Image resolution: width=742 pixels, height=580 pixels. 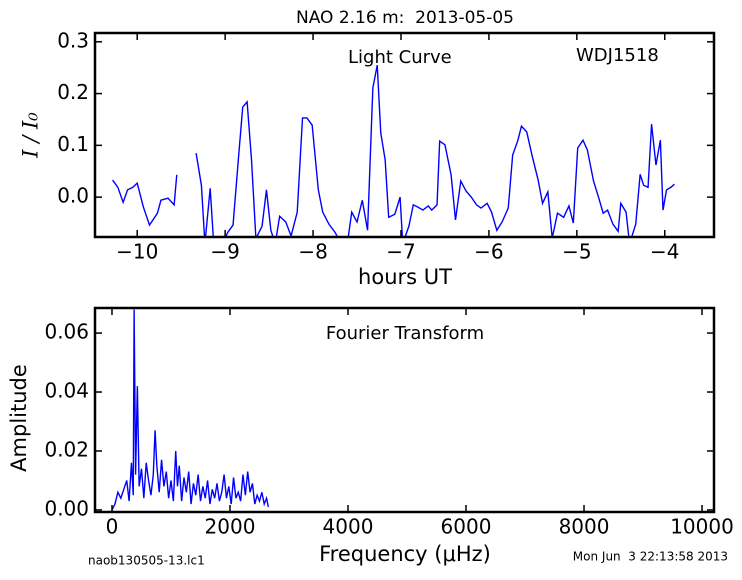 I want to click on footer-timestamp: Mon Jun 3 22:13:58 2013, so click(x=650, y=557).